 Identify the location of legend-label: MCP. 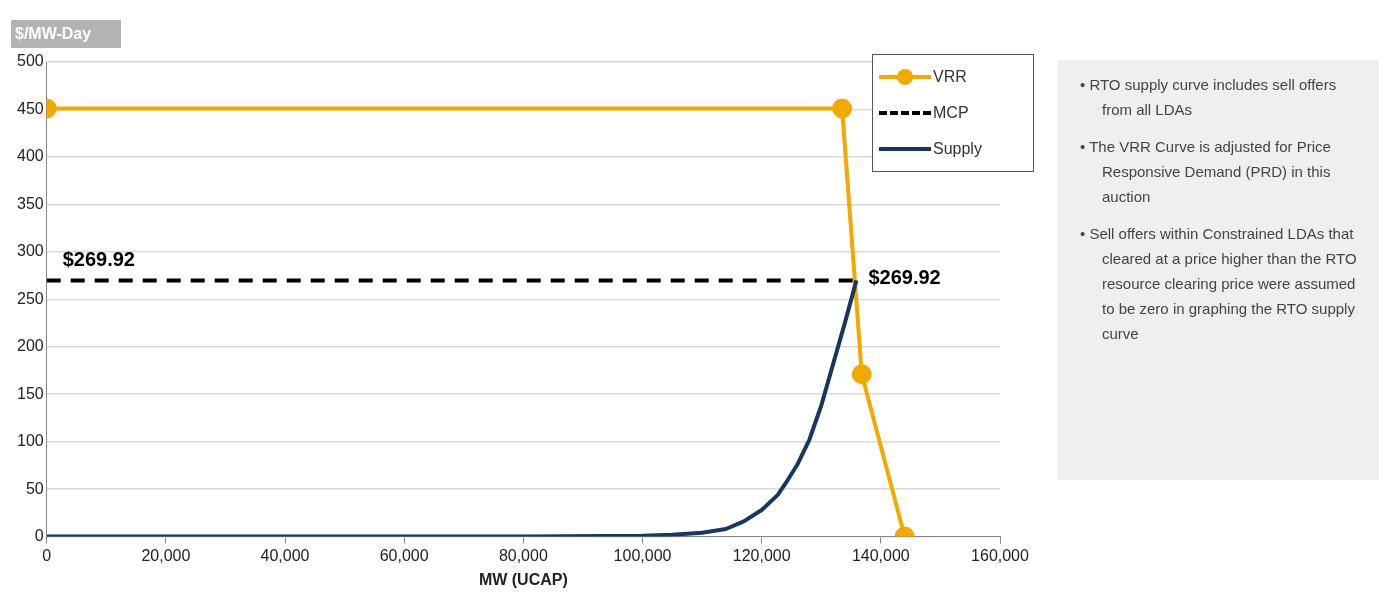
(951, 113).